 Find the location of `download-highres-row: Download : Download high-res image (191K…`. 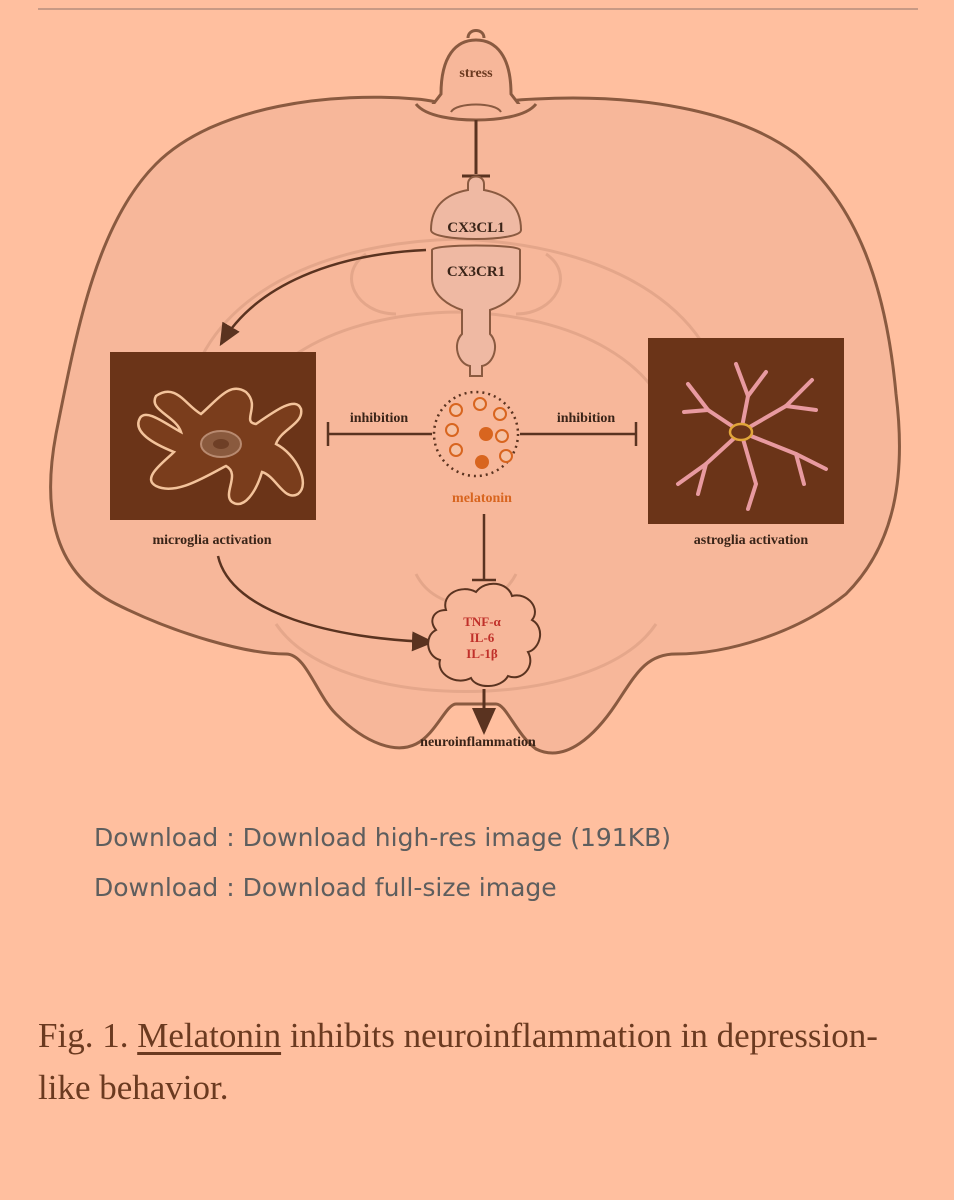

download-highres-row: Download : Download high-res image (191K… is located at coordinates (382, 840).